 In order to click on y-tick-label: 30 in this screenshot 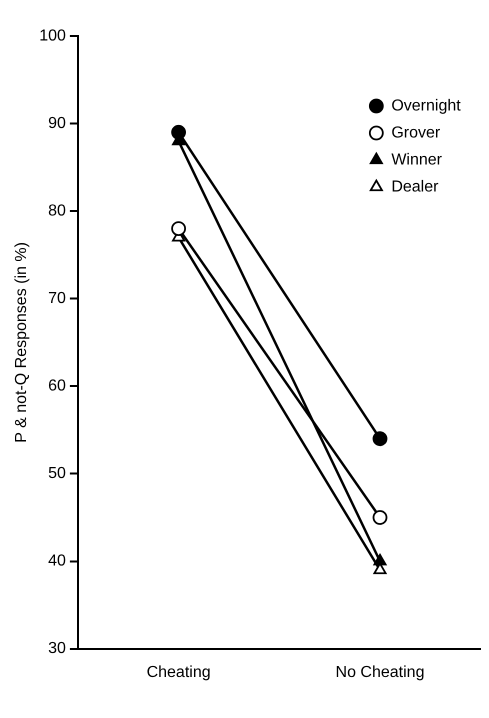, I will do `click(57, 649)`.